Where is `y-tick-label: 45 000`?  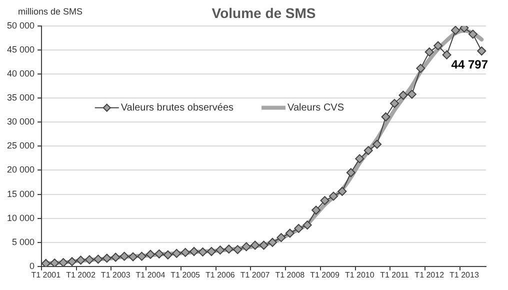 y-tick-label: 45 000 is located at coordinates (20, 49).